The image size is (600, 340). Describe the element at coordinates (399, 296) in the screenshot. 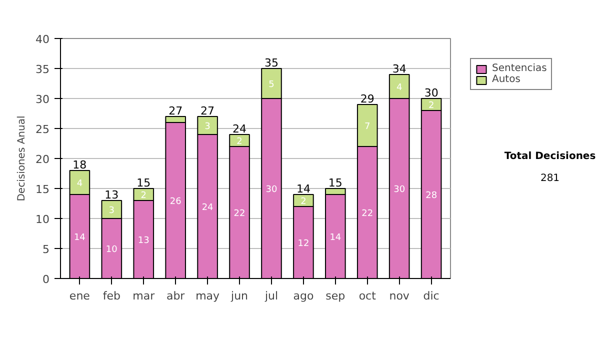

I see `x-tick-label: nov` at that location.